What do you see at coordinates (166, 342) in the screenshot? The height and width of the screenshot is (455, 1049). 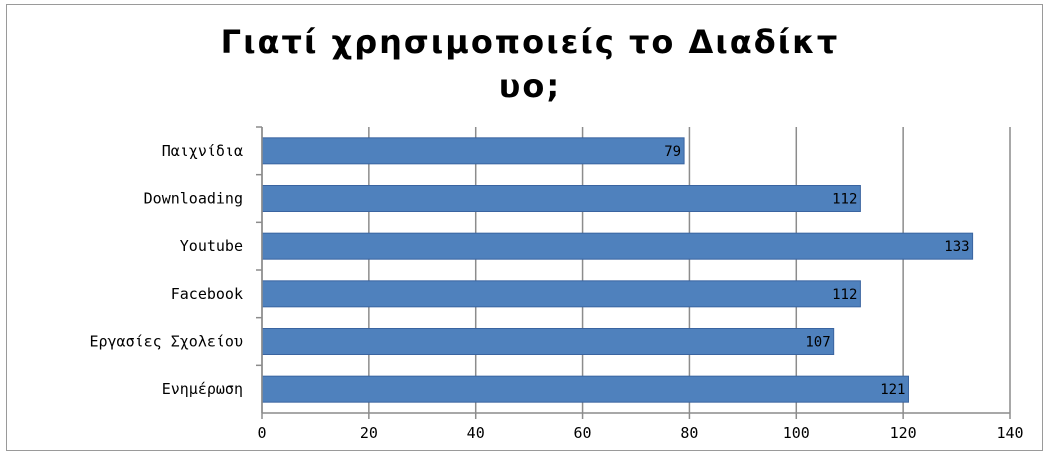 I see `category-label-4: Εργασίες Σχολείου` at bounding box center [166, 342].